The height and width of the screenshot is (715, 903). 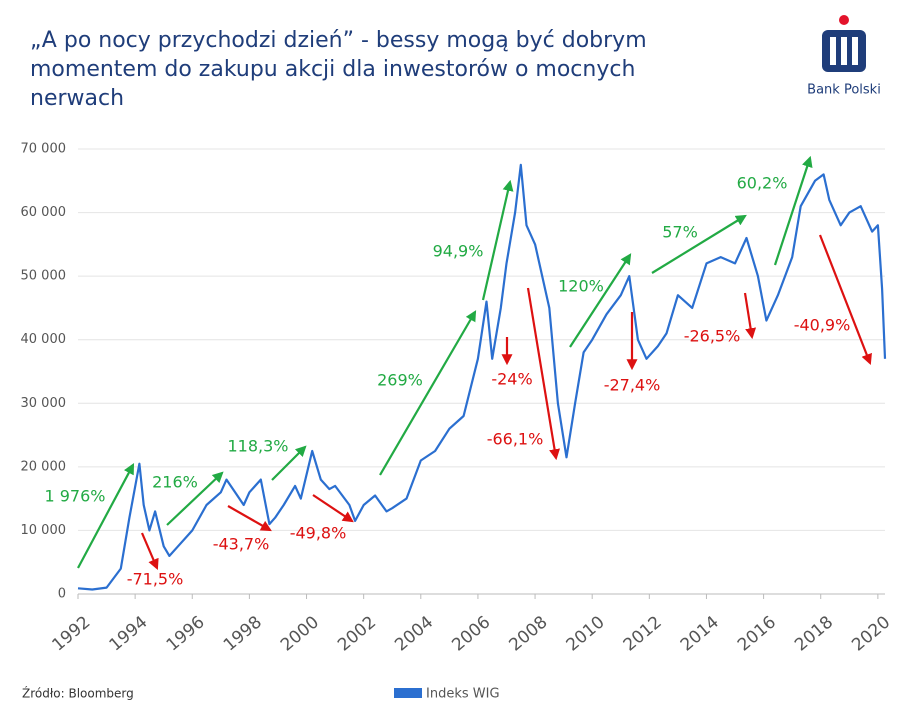 What do you see at coordinates (78, 693) in the screenshot?
I see `source: Źródło: Bloomberg` at bounding box center [78, 693].